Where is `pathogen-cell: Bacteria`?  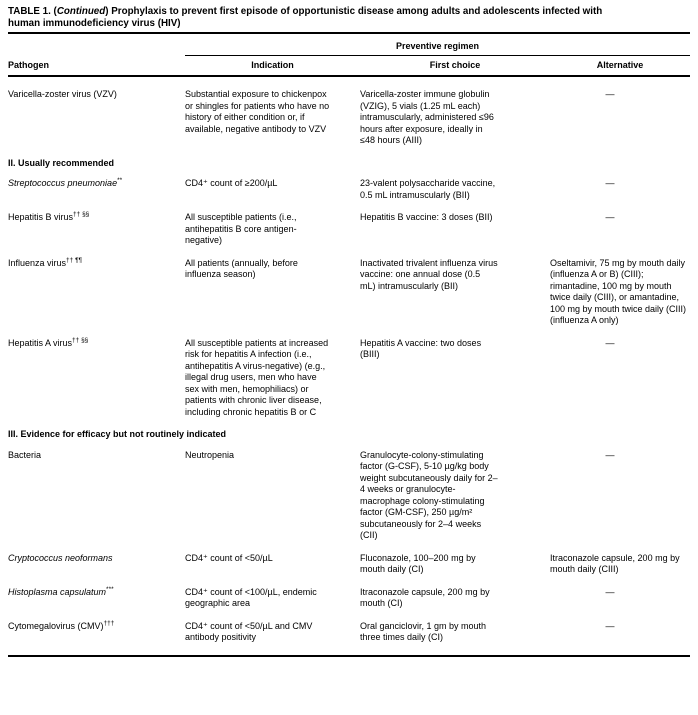
pathogen-cell: Bacteria is located at coordinates (96, 496).